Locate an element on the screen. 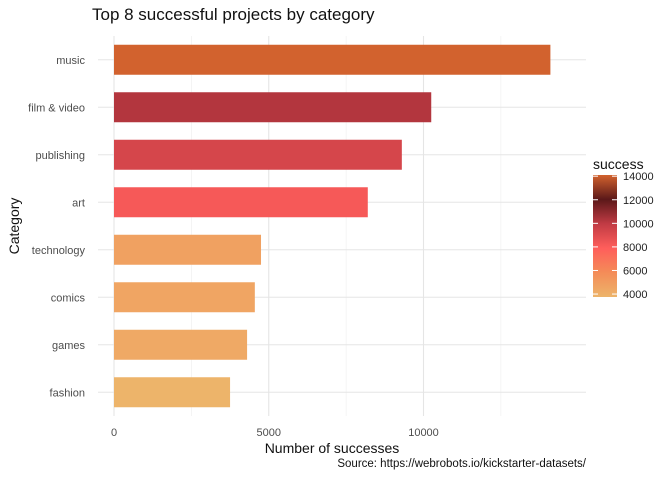  bar-publishing is located at coordinates (258, 154).